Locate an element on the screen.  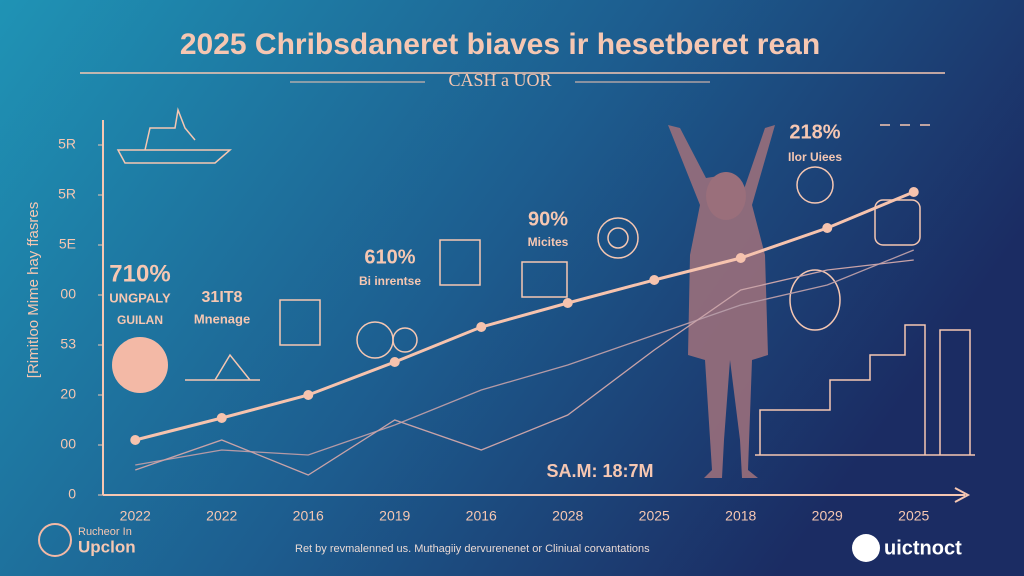
brand: uictnoct is located at coordinates (923, 548).